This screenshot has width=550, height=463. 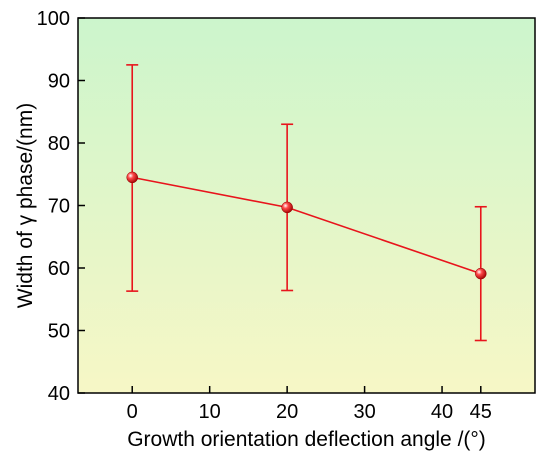 I want to click on y-axis: 40 50 60 70 80 90 100, so click(x=61, y=206).